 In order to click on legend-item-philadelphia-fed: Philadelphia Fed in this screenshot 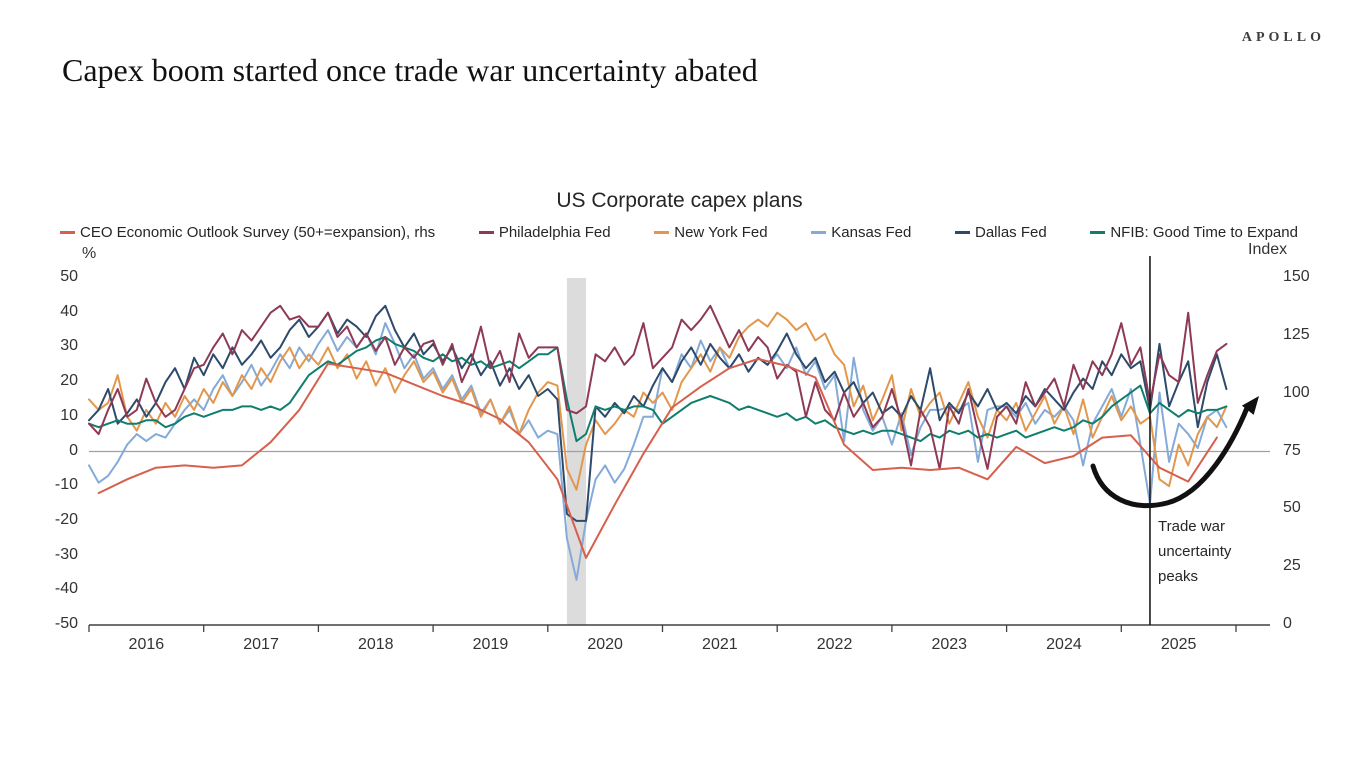, I will do `click(544, 232)`.